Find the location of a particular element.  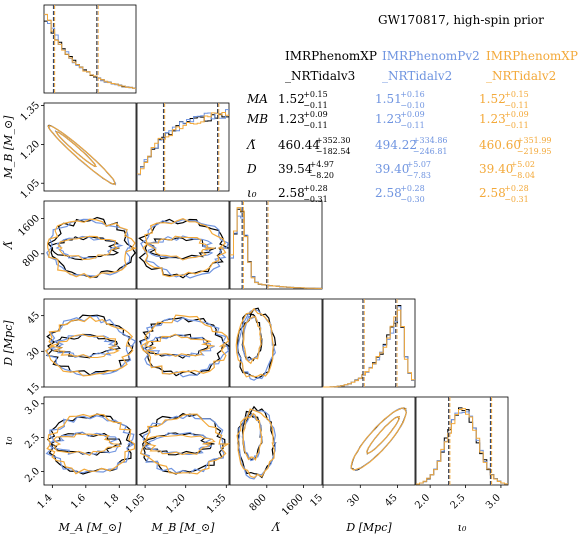

table-err-upper-D: +5.07 is located at coordinates (419, 164).